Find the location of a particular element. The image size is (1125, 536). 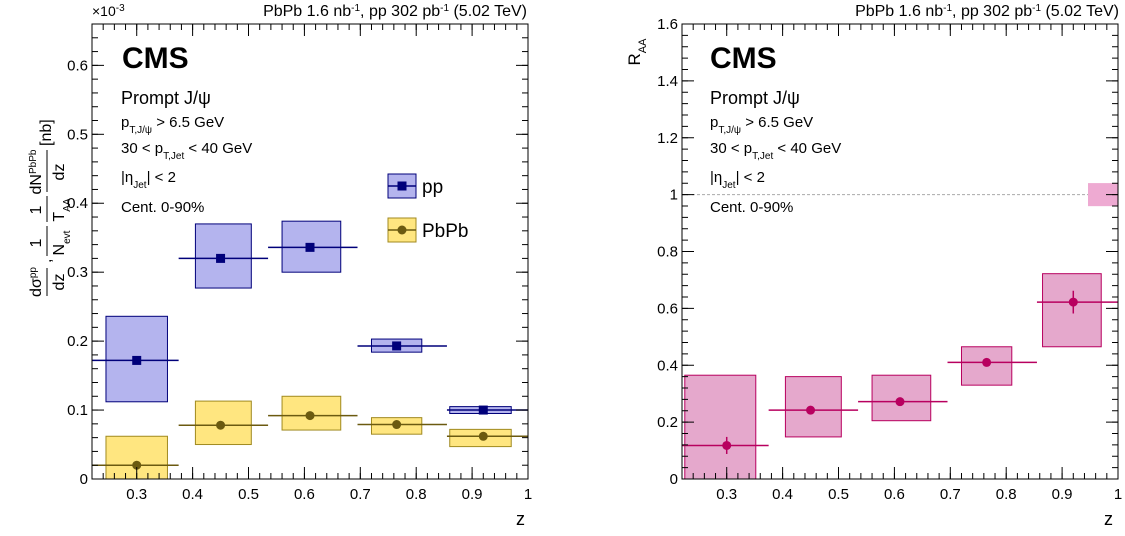

legend-item-pbpb: PbPb is located at coordinates (427, 230).